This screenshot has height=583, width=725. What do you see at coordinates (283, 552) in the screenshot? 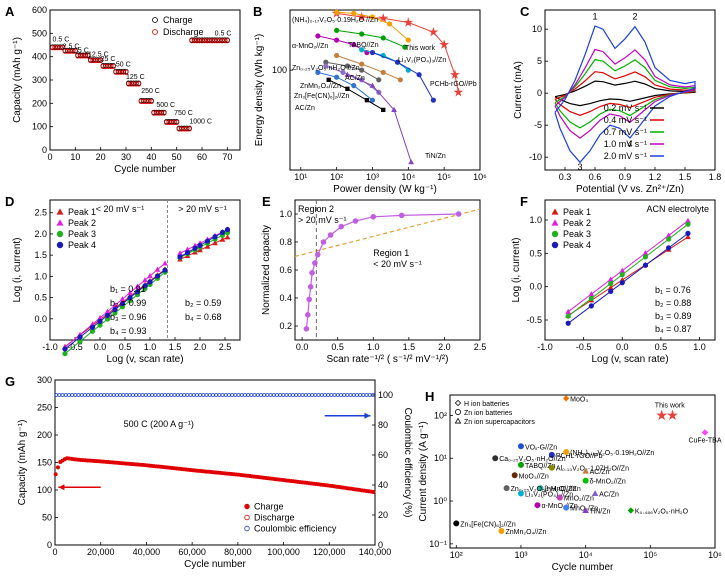
I see `x-tick-label: 100,000` at bounding box center [283, 552].